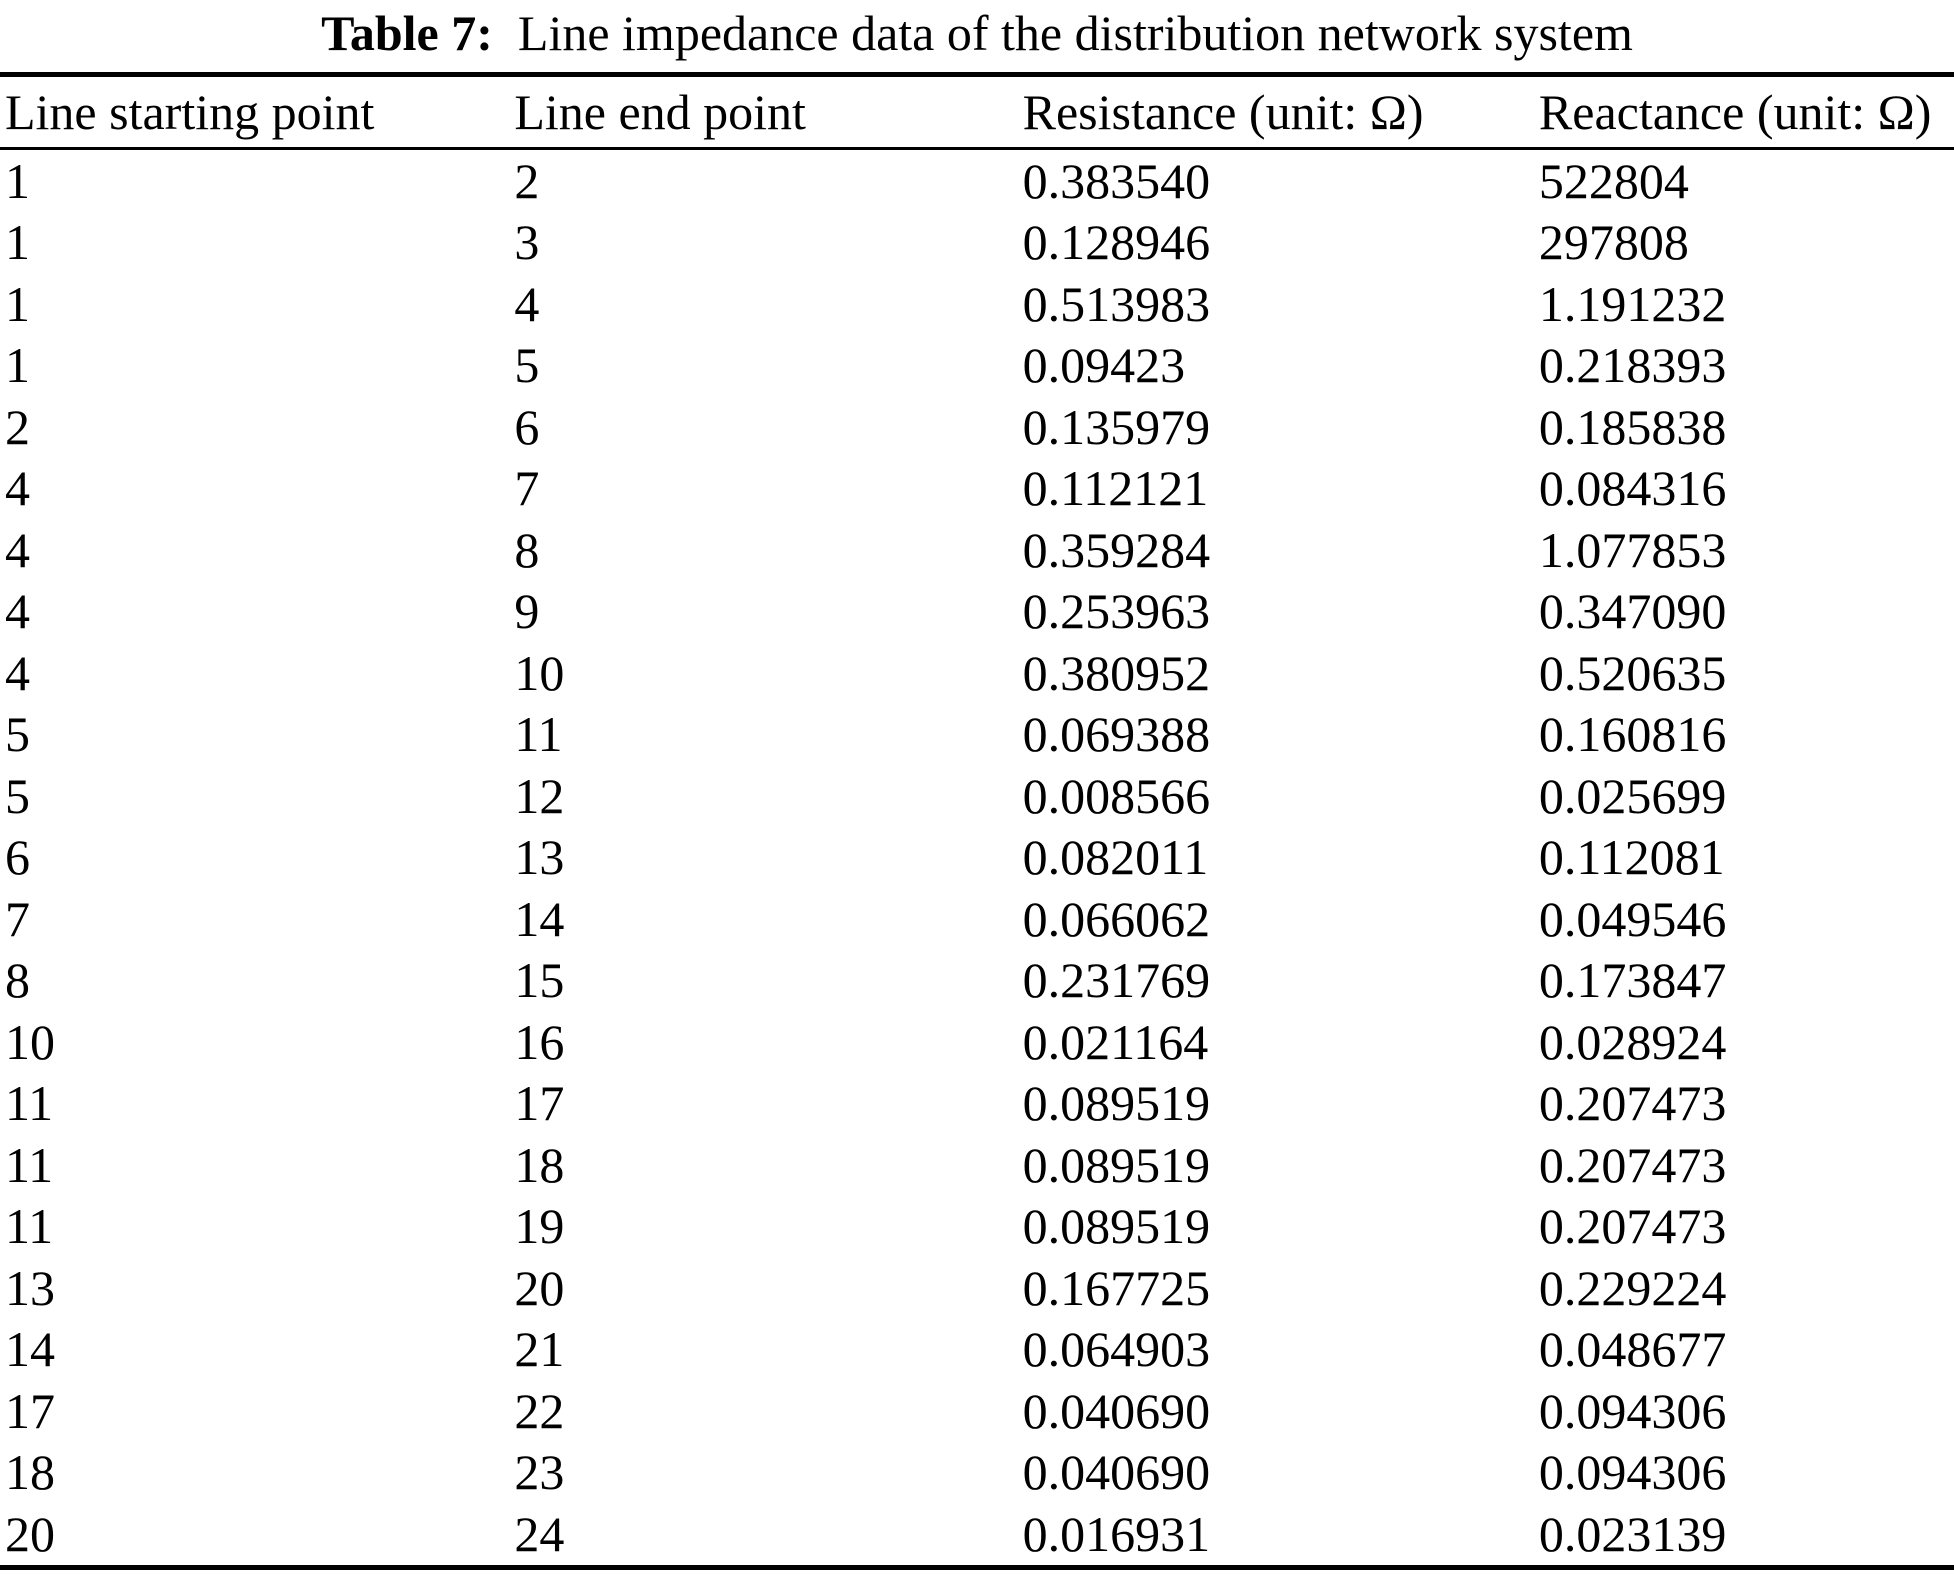 The width and height of the screenshot is (1954, 1575). I want to click on resistance-cell: 0.066062, so click(1116, 918).